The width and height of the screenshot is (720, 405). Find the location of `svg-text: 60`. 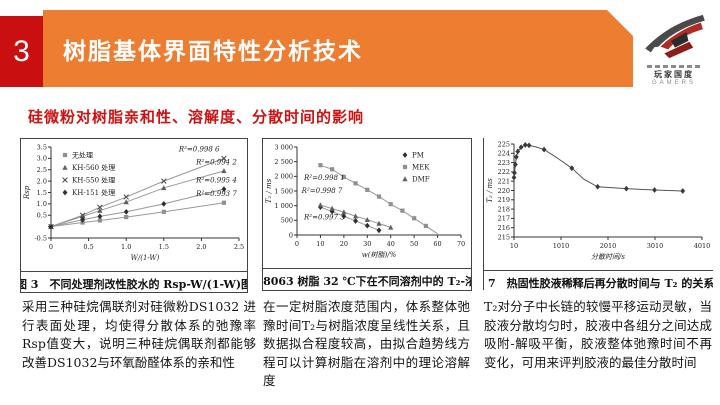

svg-text: 60 is located at coordinates (437, 244).